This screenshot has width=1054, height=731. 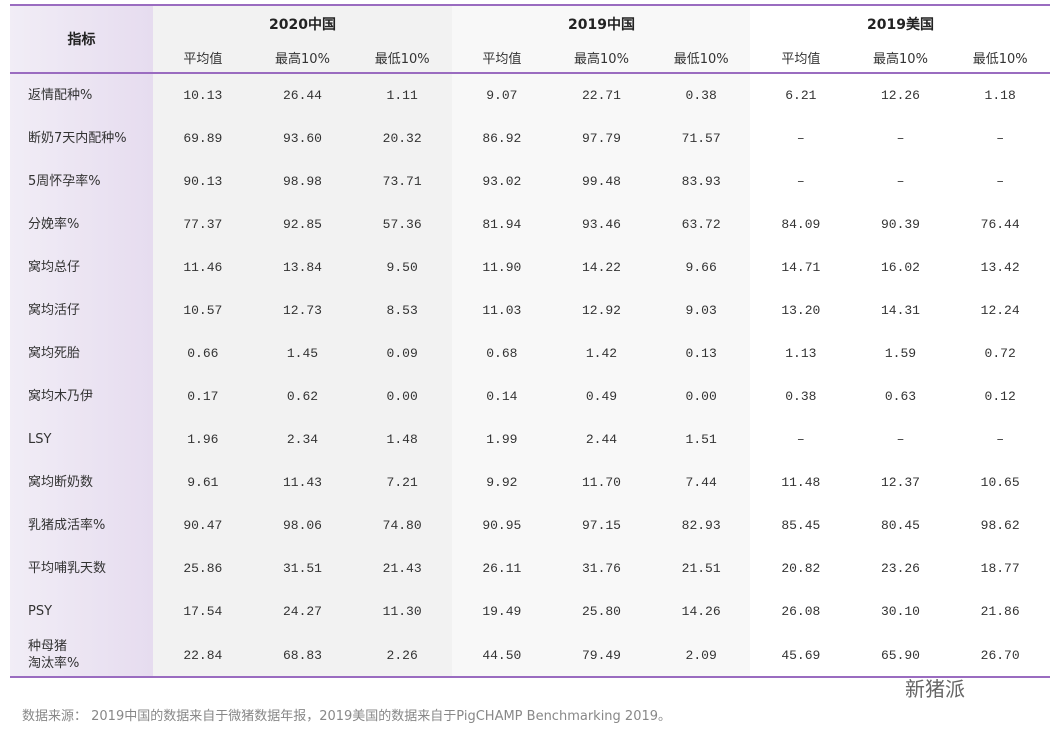 I want to click on cell-value: 69.89, so click(x=203, y=138).